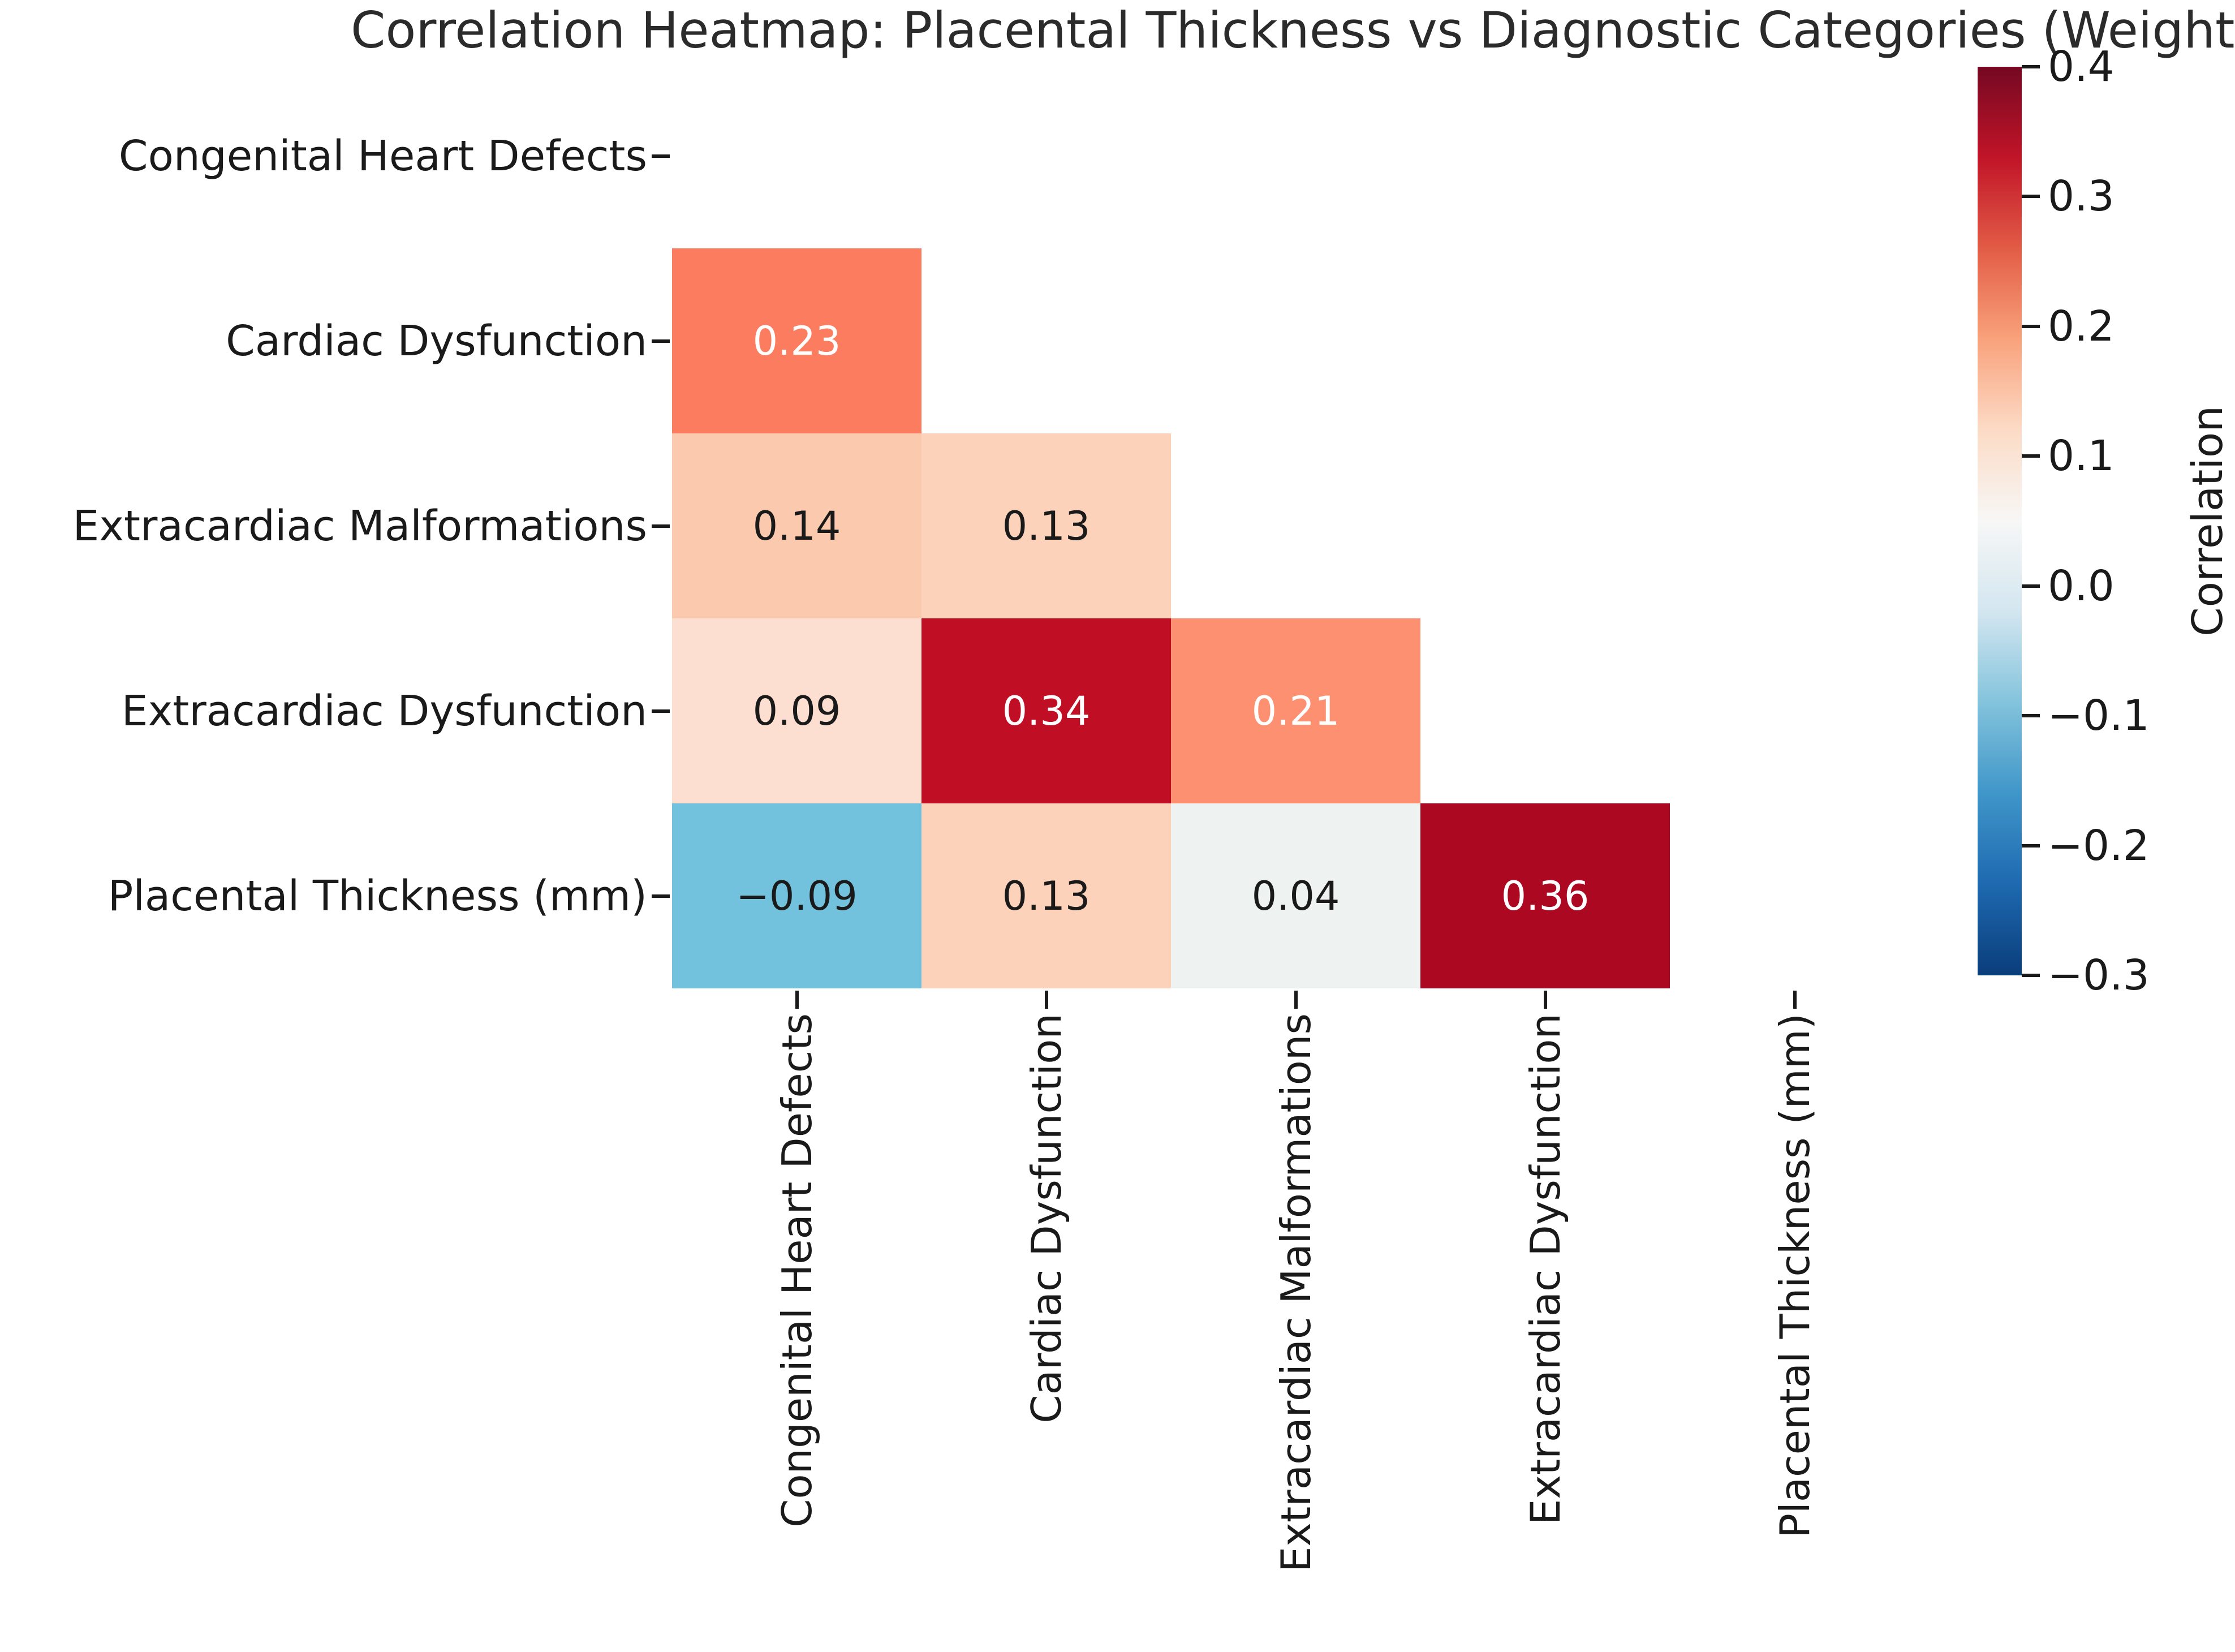 Image resolution: width=2235 pixels, height=1652 pixels. I want to click on y-tick-label: Extracardiac Dysfunction, so click(384, 710).